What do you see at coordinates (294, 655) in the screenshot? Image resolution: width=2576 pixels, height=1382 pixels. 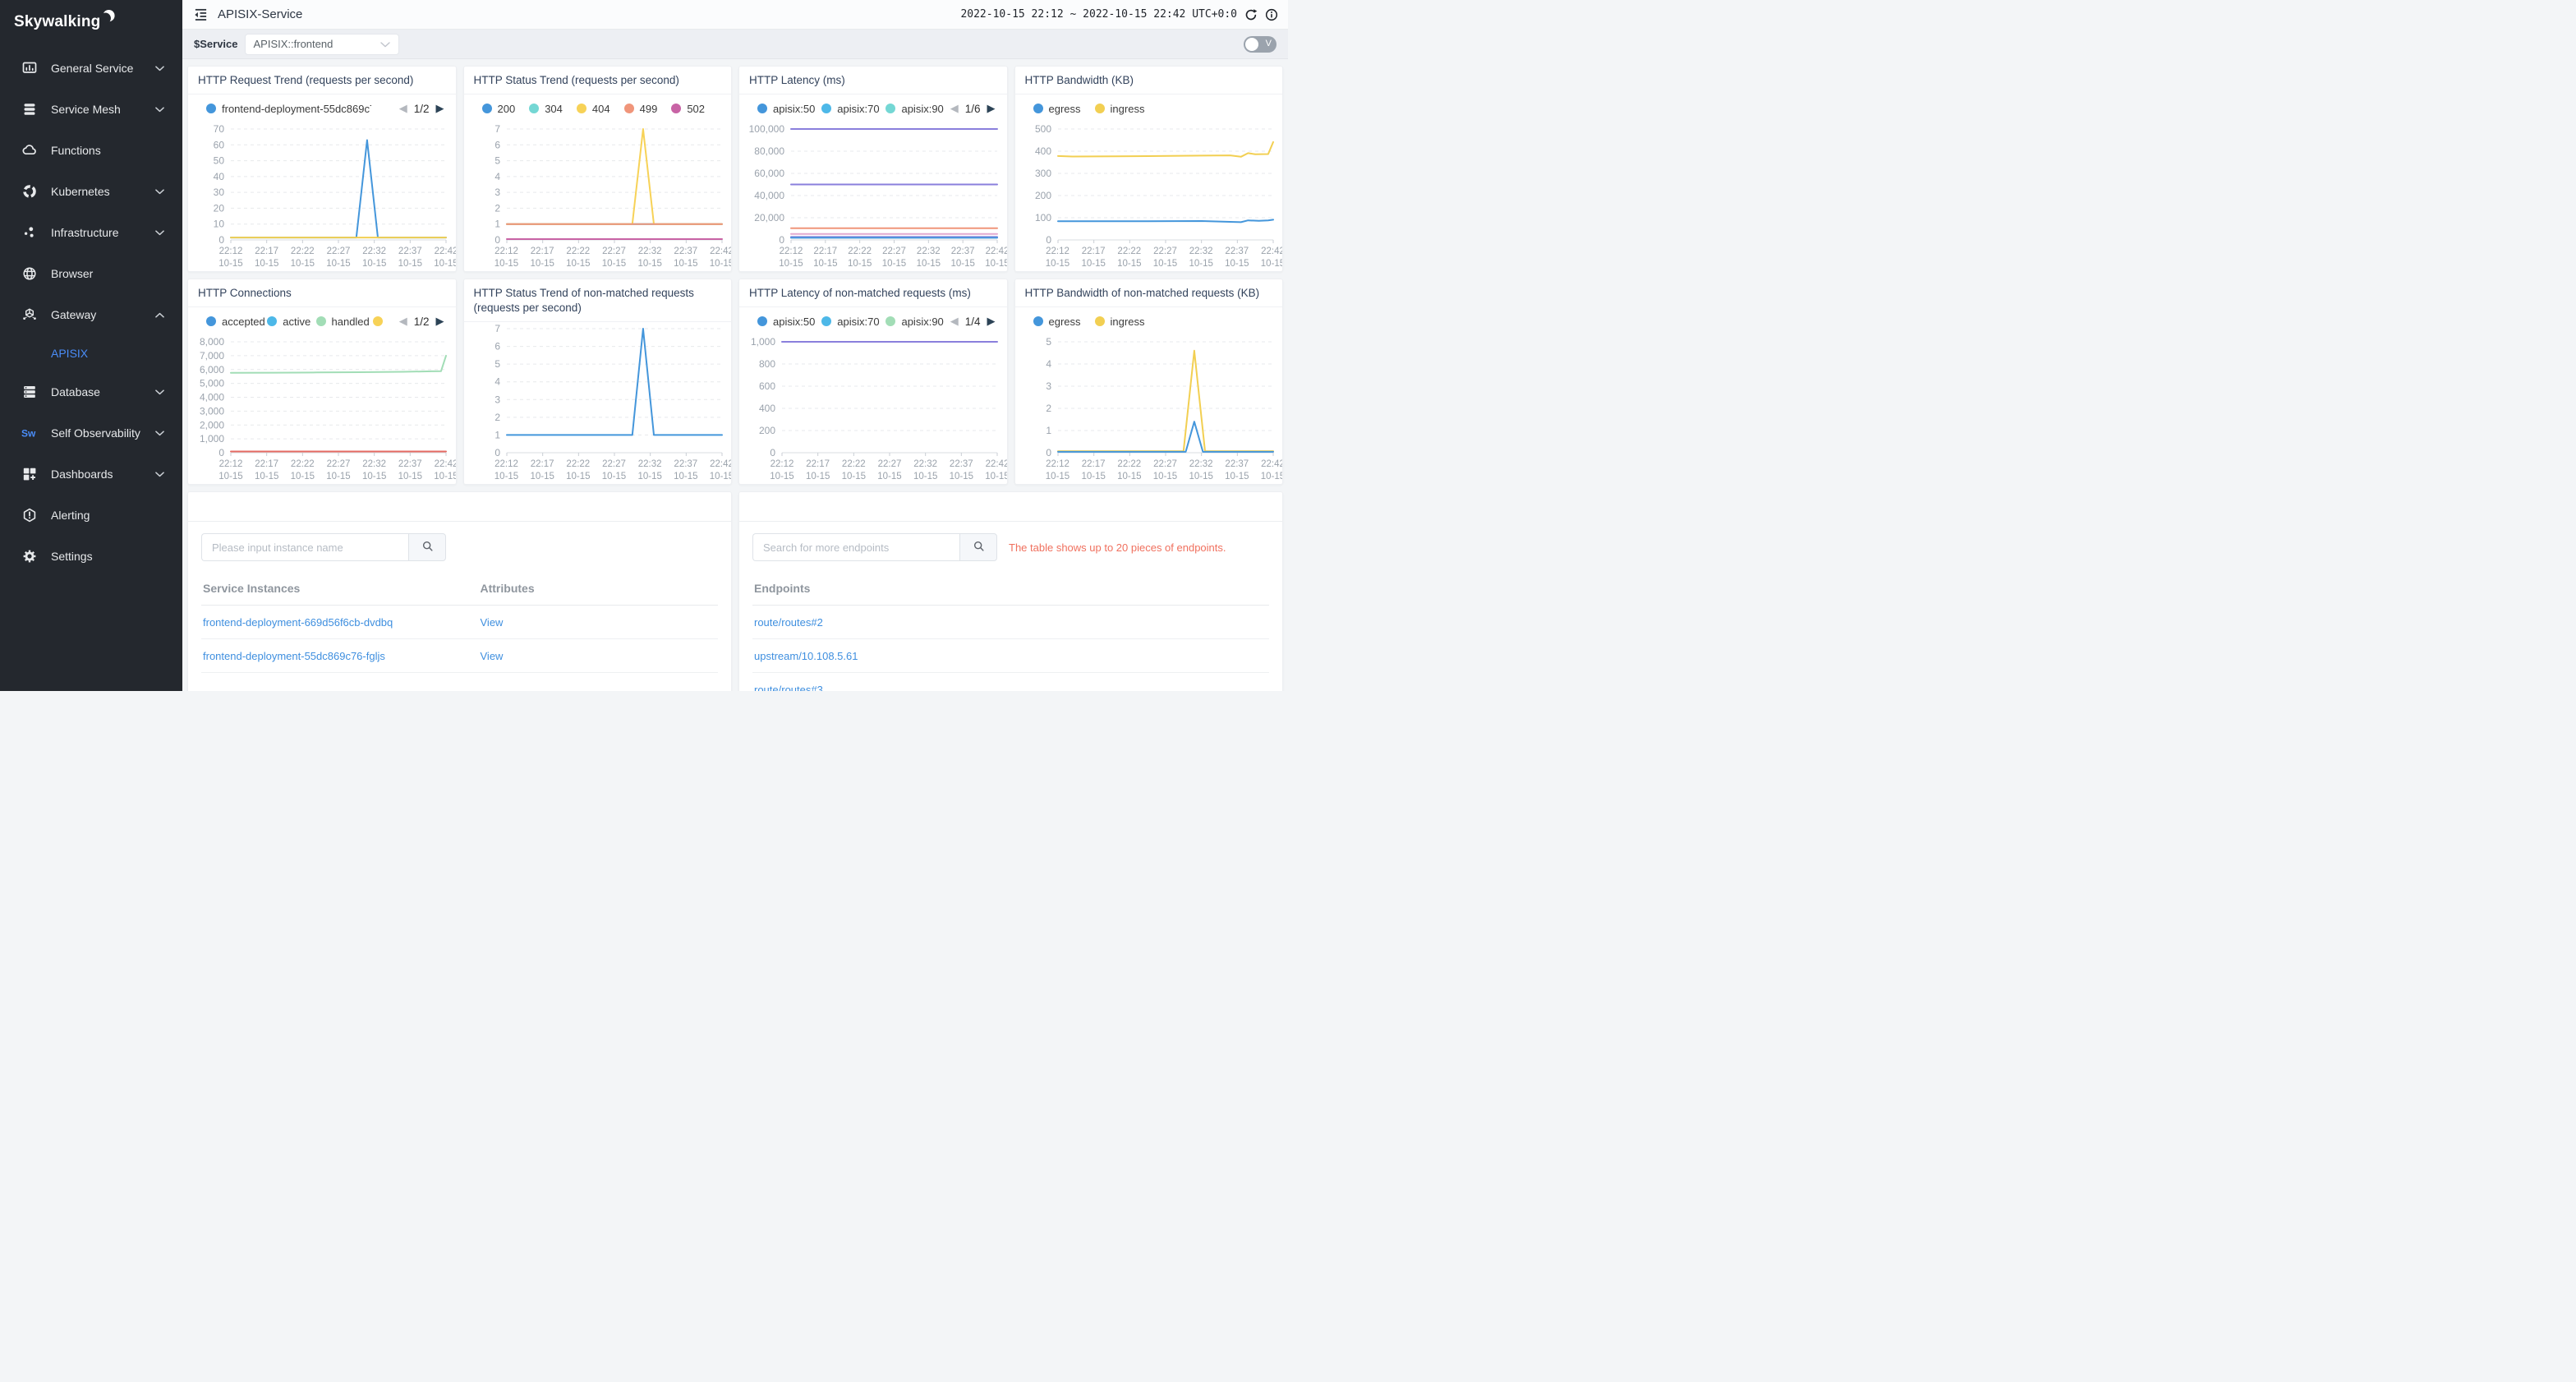 I see `instance-link: frontend-deployment-55dc869c76-fgljs` at bounding box center [294, 655].